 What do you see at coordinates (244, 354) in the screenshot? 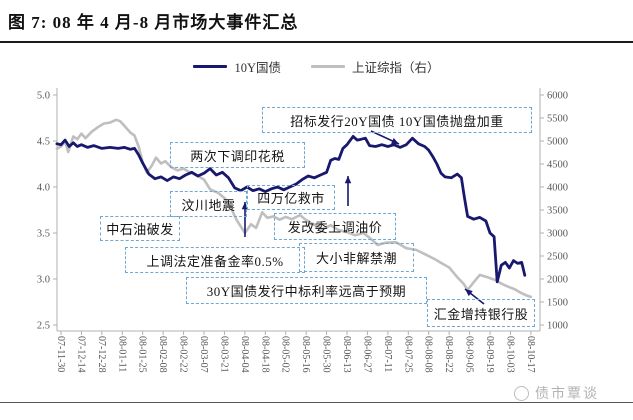
I see `x-axis-label: 08-04-04` at bounding box center [244, 354].